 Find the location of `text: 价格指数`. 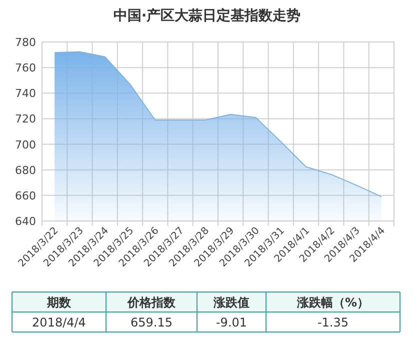

text: 价格指数 is located at coordinates (151, 303).